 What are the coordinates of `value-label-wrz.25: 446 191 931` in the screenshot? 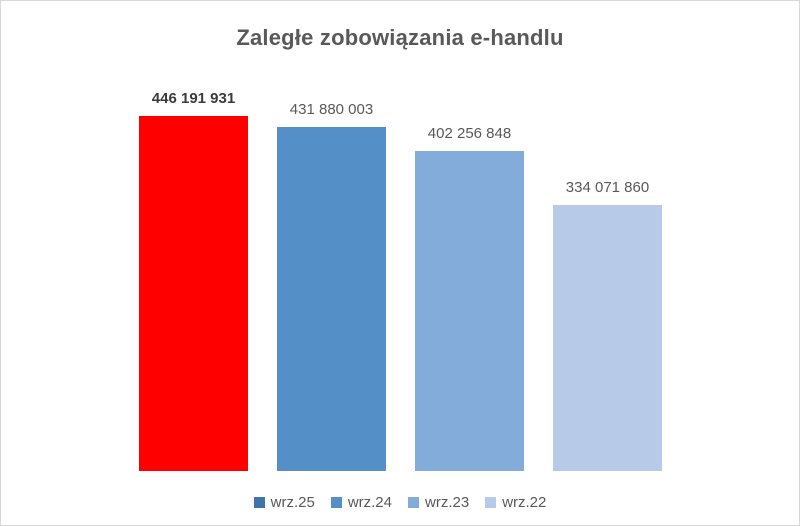 It's located at (193, 98).